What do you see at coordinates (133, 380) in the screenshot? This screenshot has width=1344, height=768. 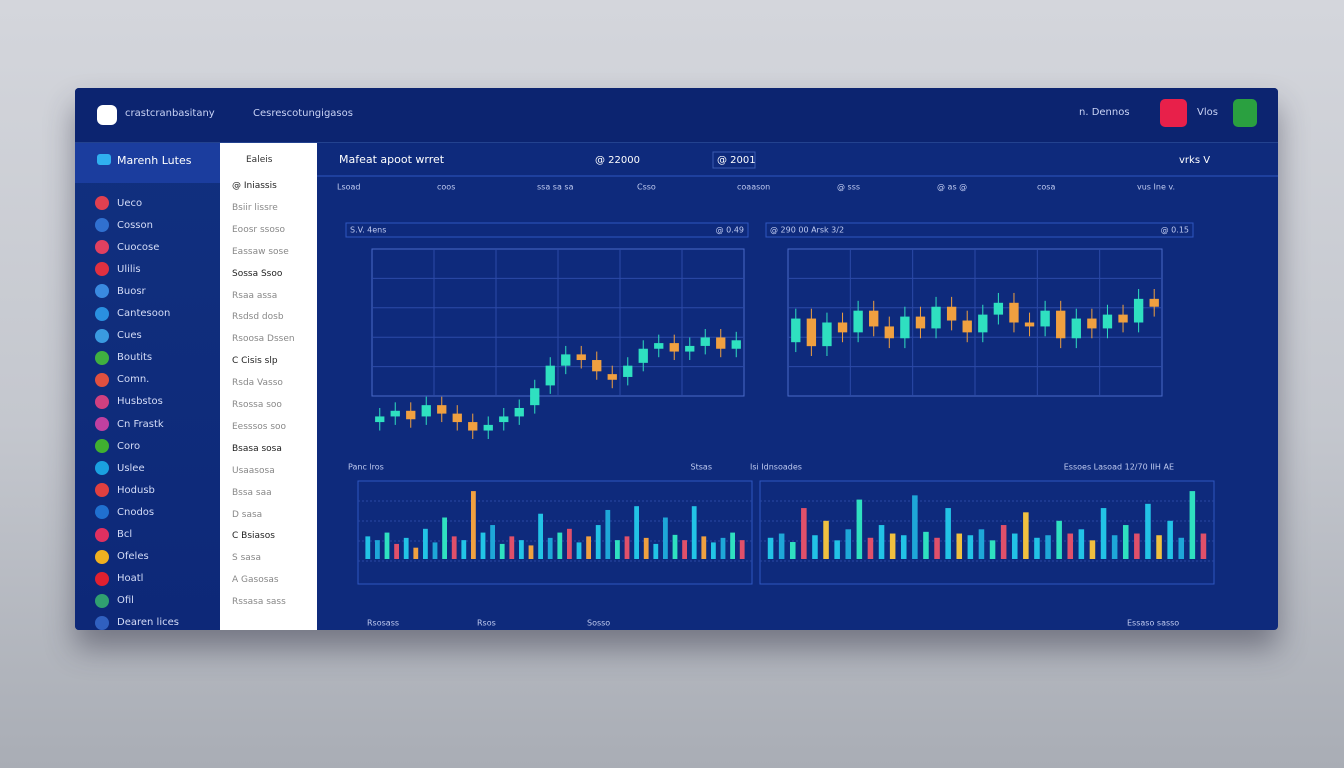 I see `item-label: Comn.` at bounding box center [133, 380].